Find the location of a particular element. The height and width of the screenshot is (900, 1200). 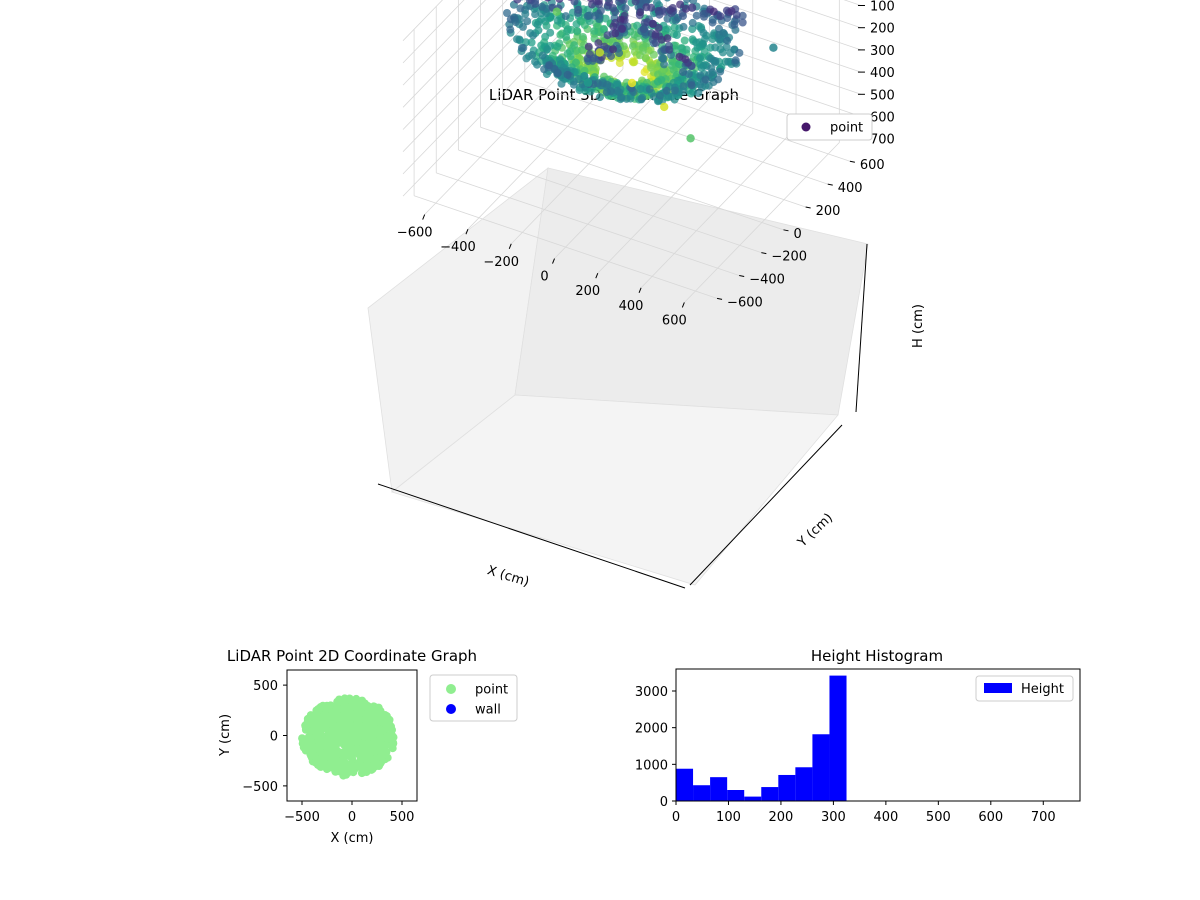

y-tick-label: 600 is located at coordinates (872, 165).